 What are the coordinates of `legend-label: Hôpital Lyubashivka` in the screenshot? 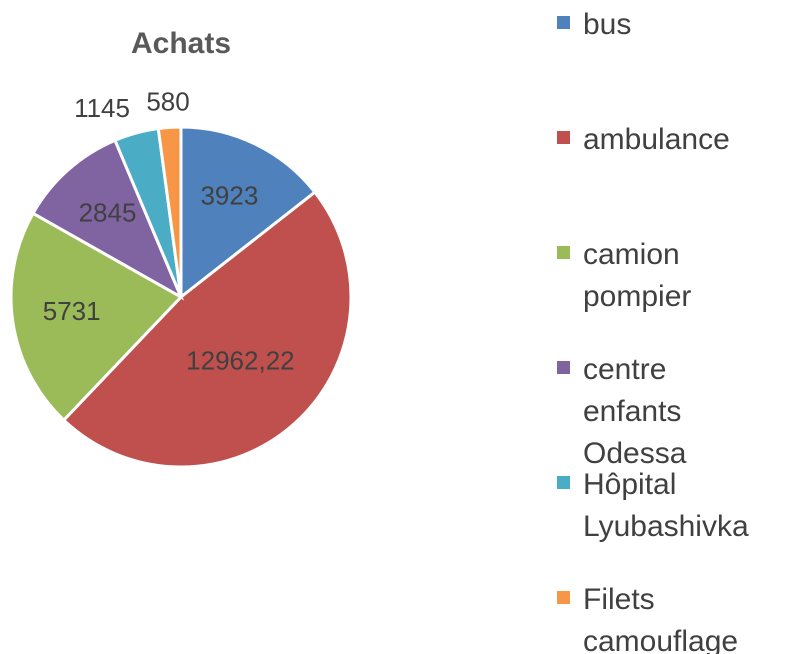 It's located at (666, 505).